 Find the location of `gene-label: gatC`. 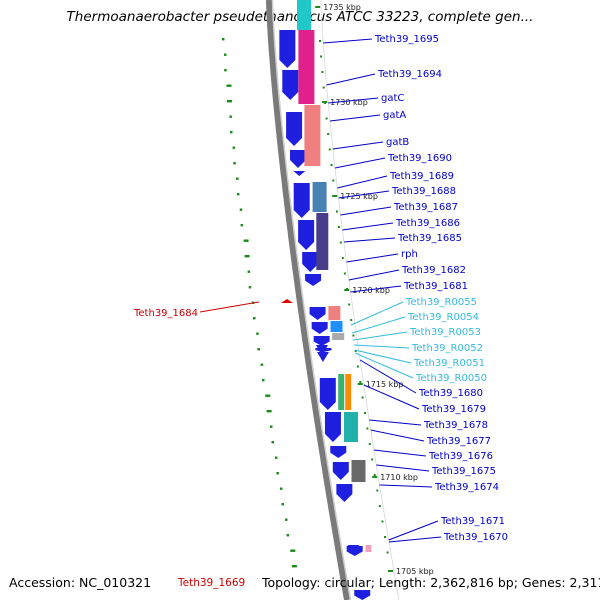

gene-label: gatC is located at coordinates (392, 98).